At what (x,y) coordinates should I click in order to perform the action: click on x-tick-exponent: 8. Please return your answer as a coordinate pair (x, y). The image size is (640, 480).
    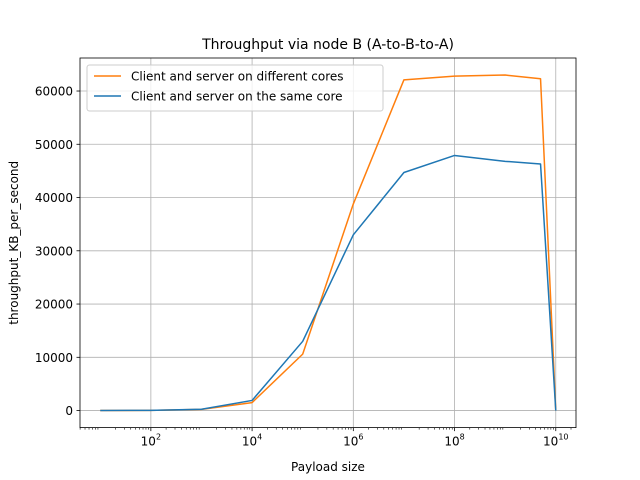
    Looking at the image, I should click on (462, 437).